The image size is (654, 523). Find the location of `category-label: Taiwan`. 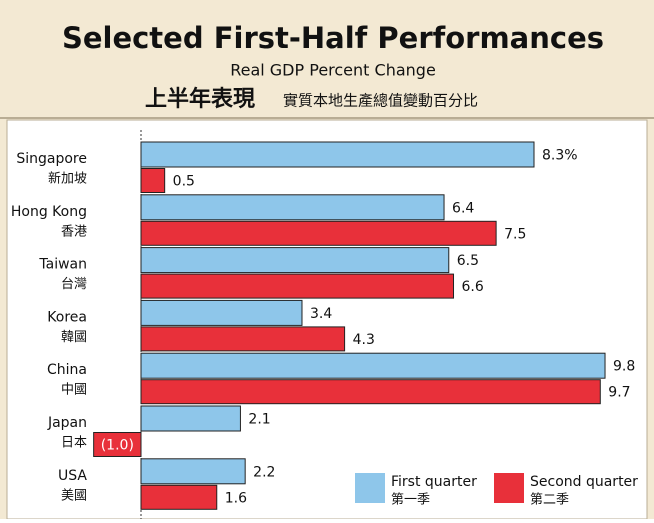

category-label: Taiwan is located at coordinates (62, 265).